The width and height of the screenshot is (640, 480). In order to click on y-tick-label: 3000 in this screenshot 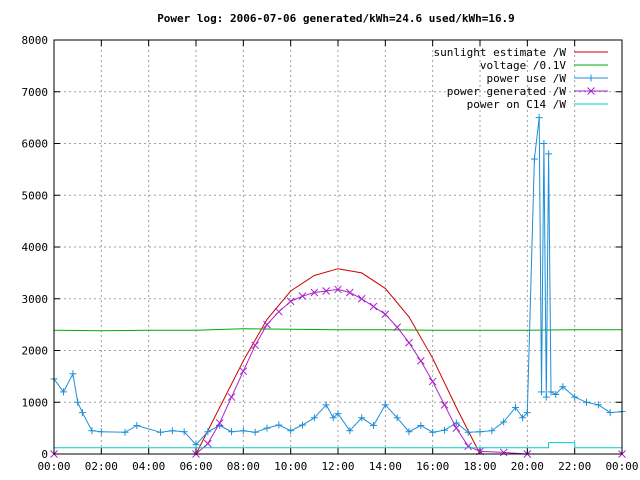, I will do `click(35, 299)`.